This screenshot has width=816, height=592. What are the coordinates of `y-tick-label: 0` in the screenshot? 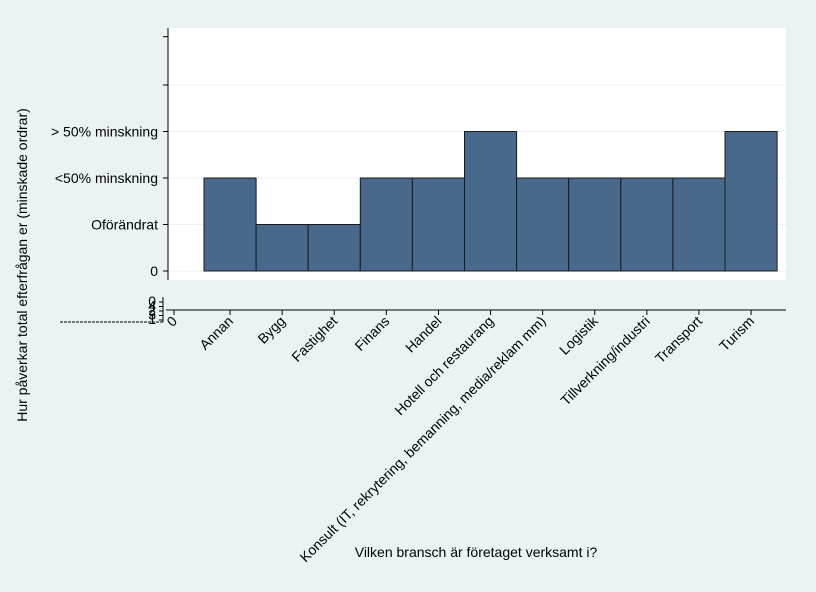 It's located at (154, 271).